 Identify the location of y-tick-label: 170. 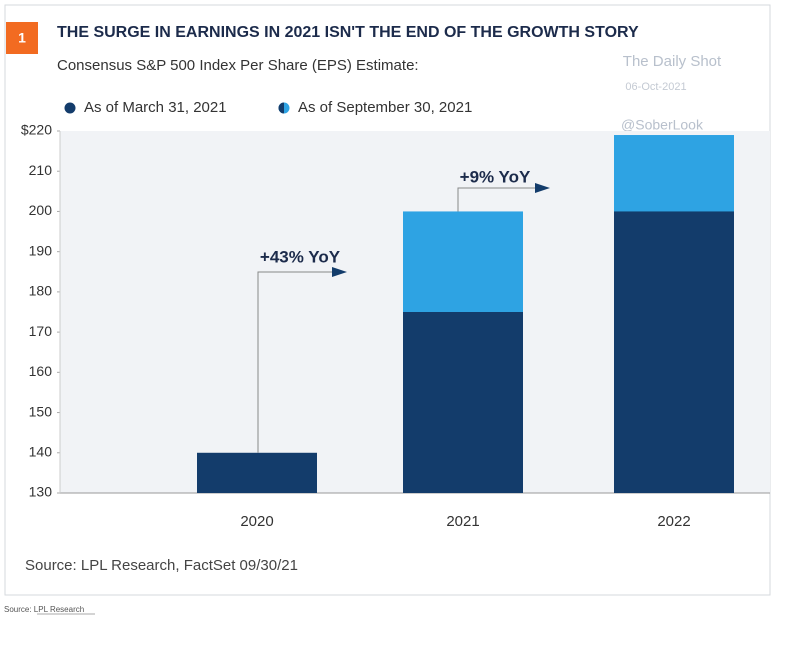
(41, 331).